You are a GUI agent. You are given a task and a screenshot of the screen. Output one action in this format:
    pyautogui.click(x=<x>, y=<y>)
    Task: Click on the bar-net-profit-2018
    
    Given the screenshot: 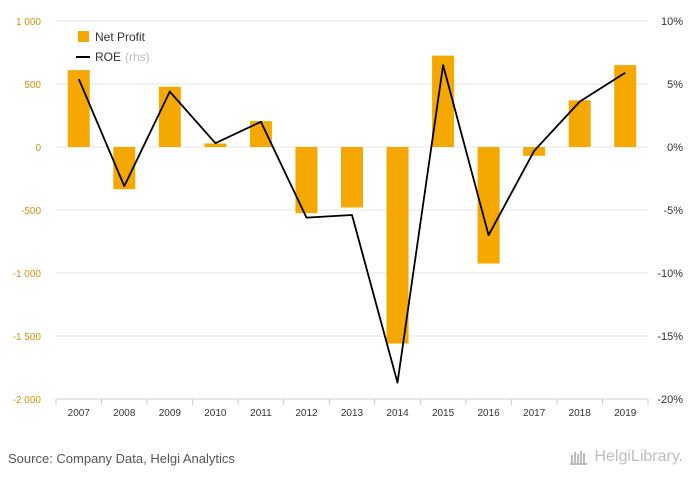 What is the action you would take?
    pyautogui.click(x=579, y=123)
    